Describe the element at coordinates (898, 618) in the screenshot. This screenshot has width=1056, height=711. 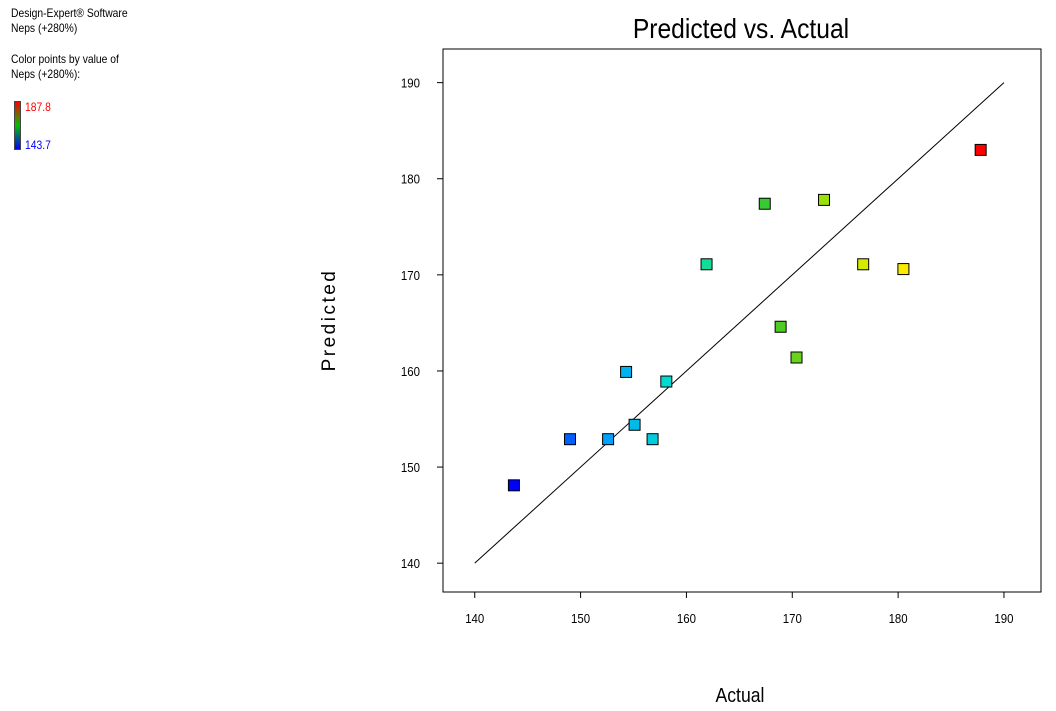
I see `x-tick-label-4: 180` at that location.